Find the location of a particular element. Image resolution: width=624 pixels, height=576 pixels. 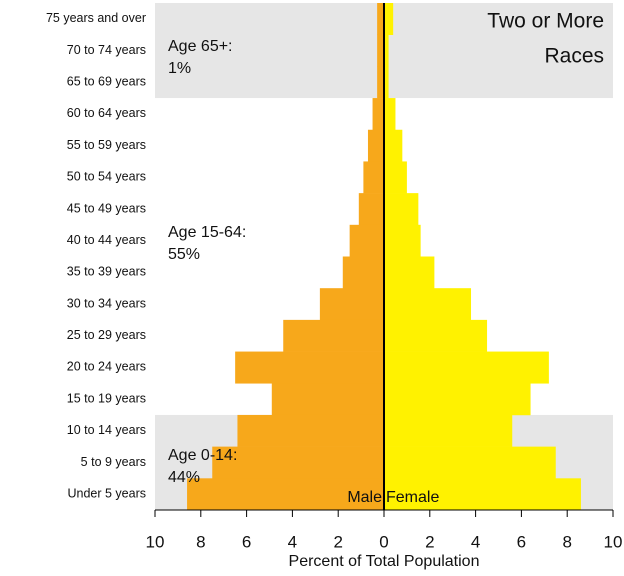

y-tick-label: 60 to 64 years is located at coordinates (106, 113).